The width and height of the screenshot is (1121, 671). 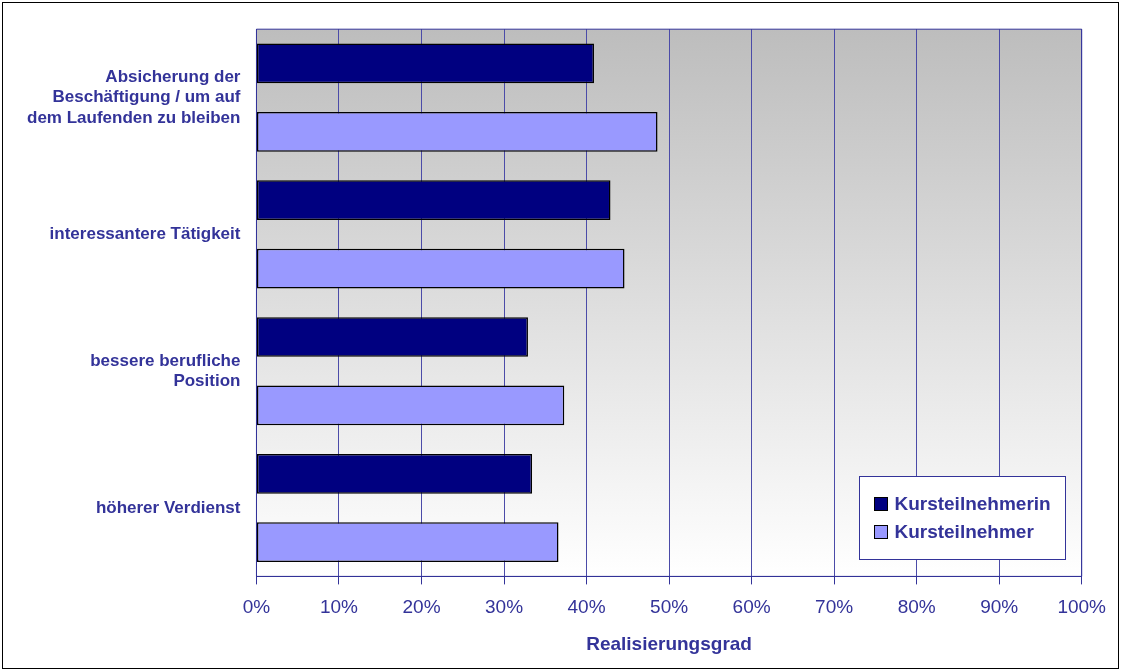 I want to click on x-tick-label: 30%, so click(x=504, y=607).